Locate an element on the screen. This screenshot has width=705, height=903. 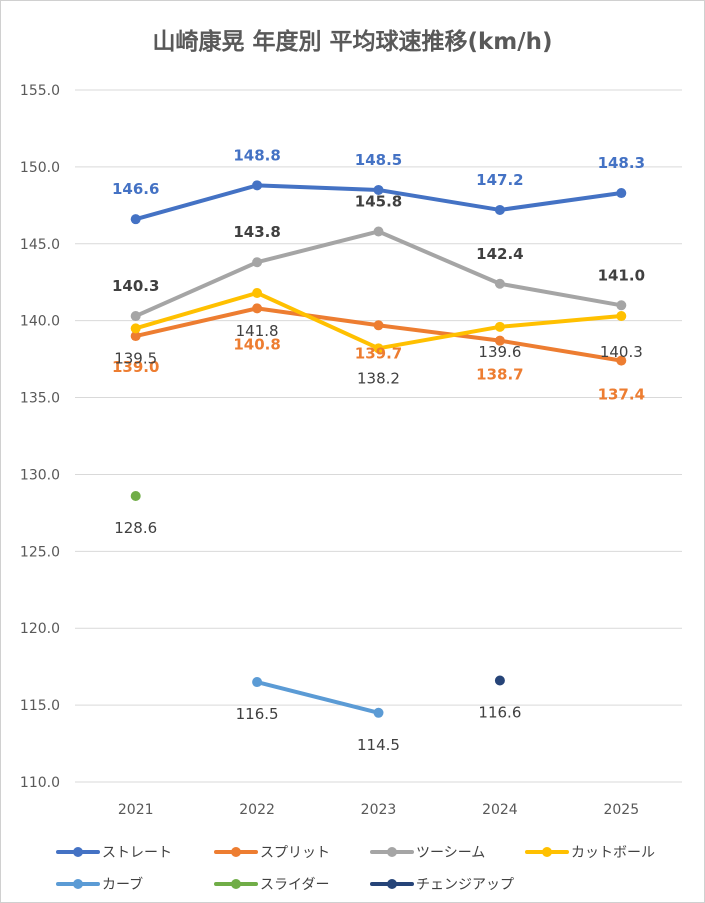
data-label: 138.7 is located at coordinates (499, 375).